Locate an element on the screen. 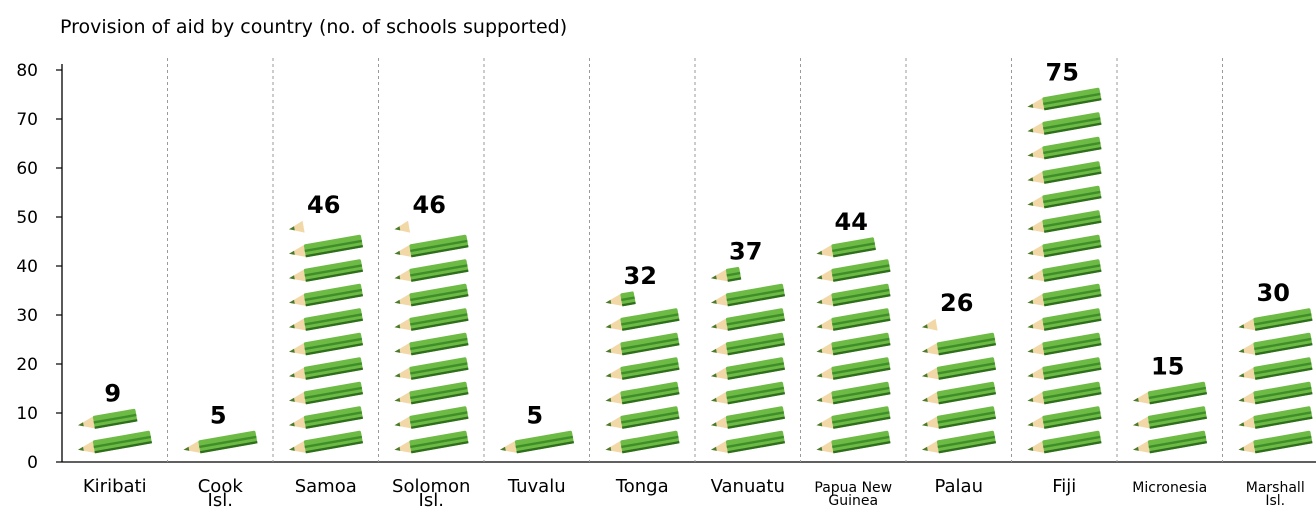 This screenshot has width=1316, height=518. x-category-label: Solomon Isl. is located at coordinates (431, 493).